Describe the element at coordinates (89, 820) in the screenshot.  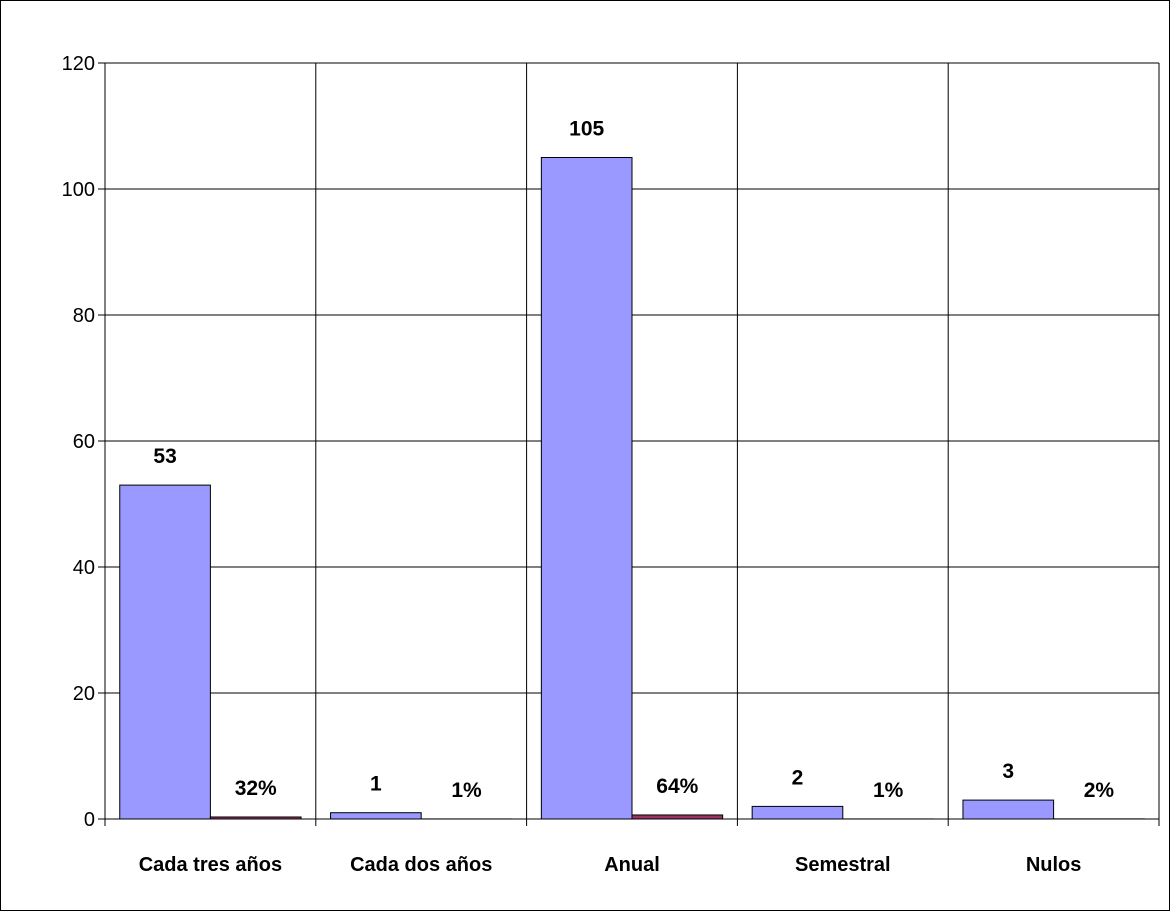
I see `y-tick-label: 0` at that location.